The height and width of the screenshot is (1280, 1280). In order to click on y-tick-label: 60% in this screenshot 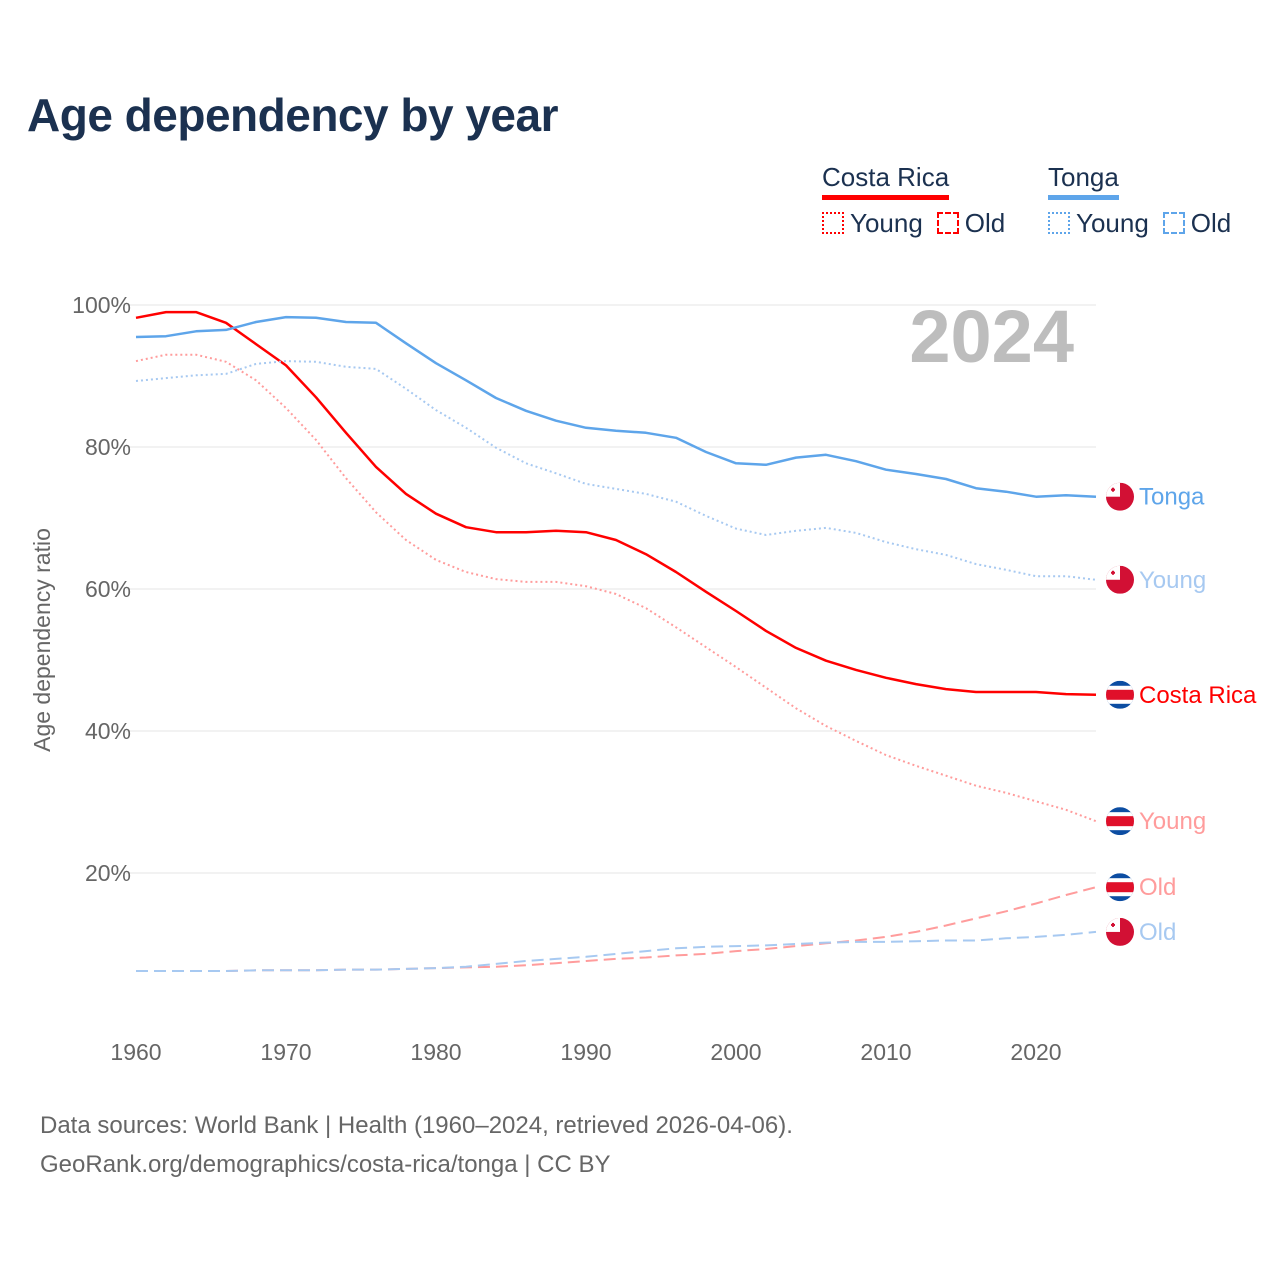, I will do `click(108, 589)`.